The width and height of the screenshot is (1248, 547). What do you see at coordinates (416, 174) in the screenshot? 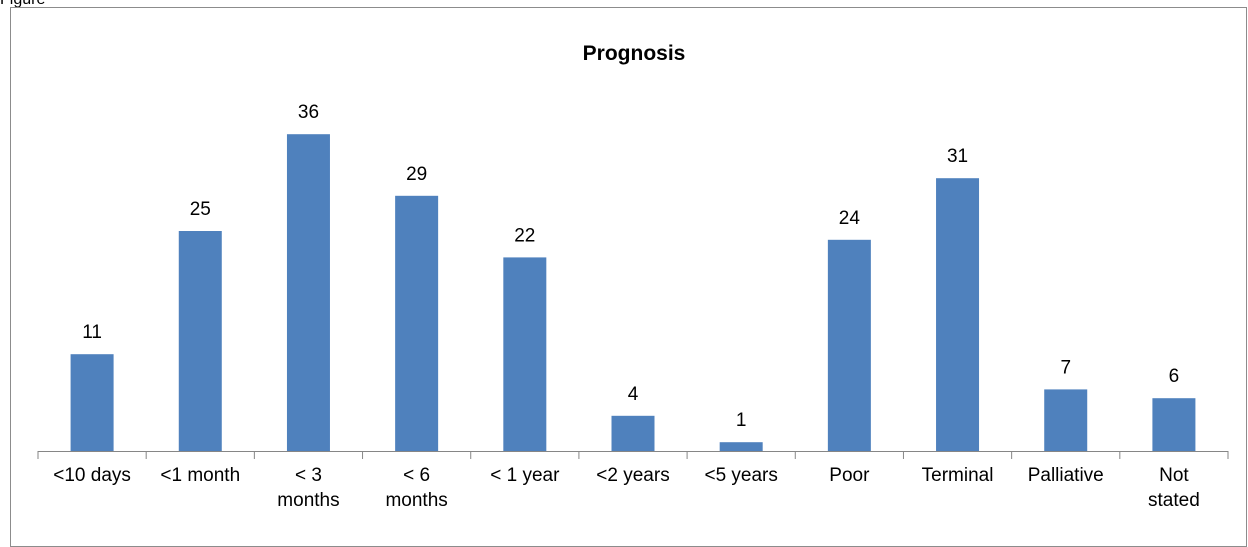
I see `bar-value-label: 29` at bounding box center [416, 174].